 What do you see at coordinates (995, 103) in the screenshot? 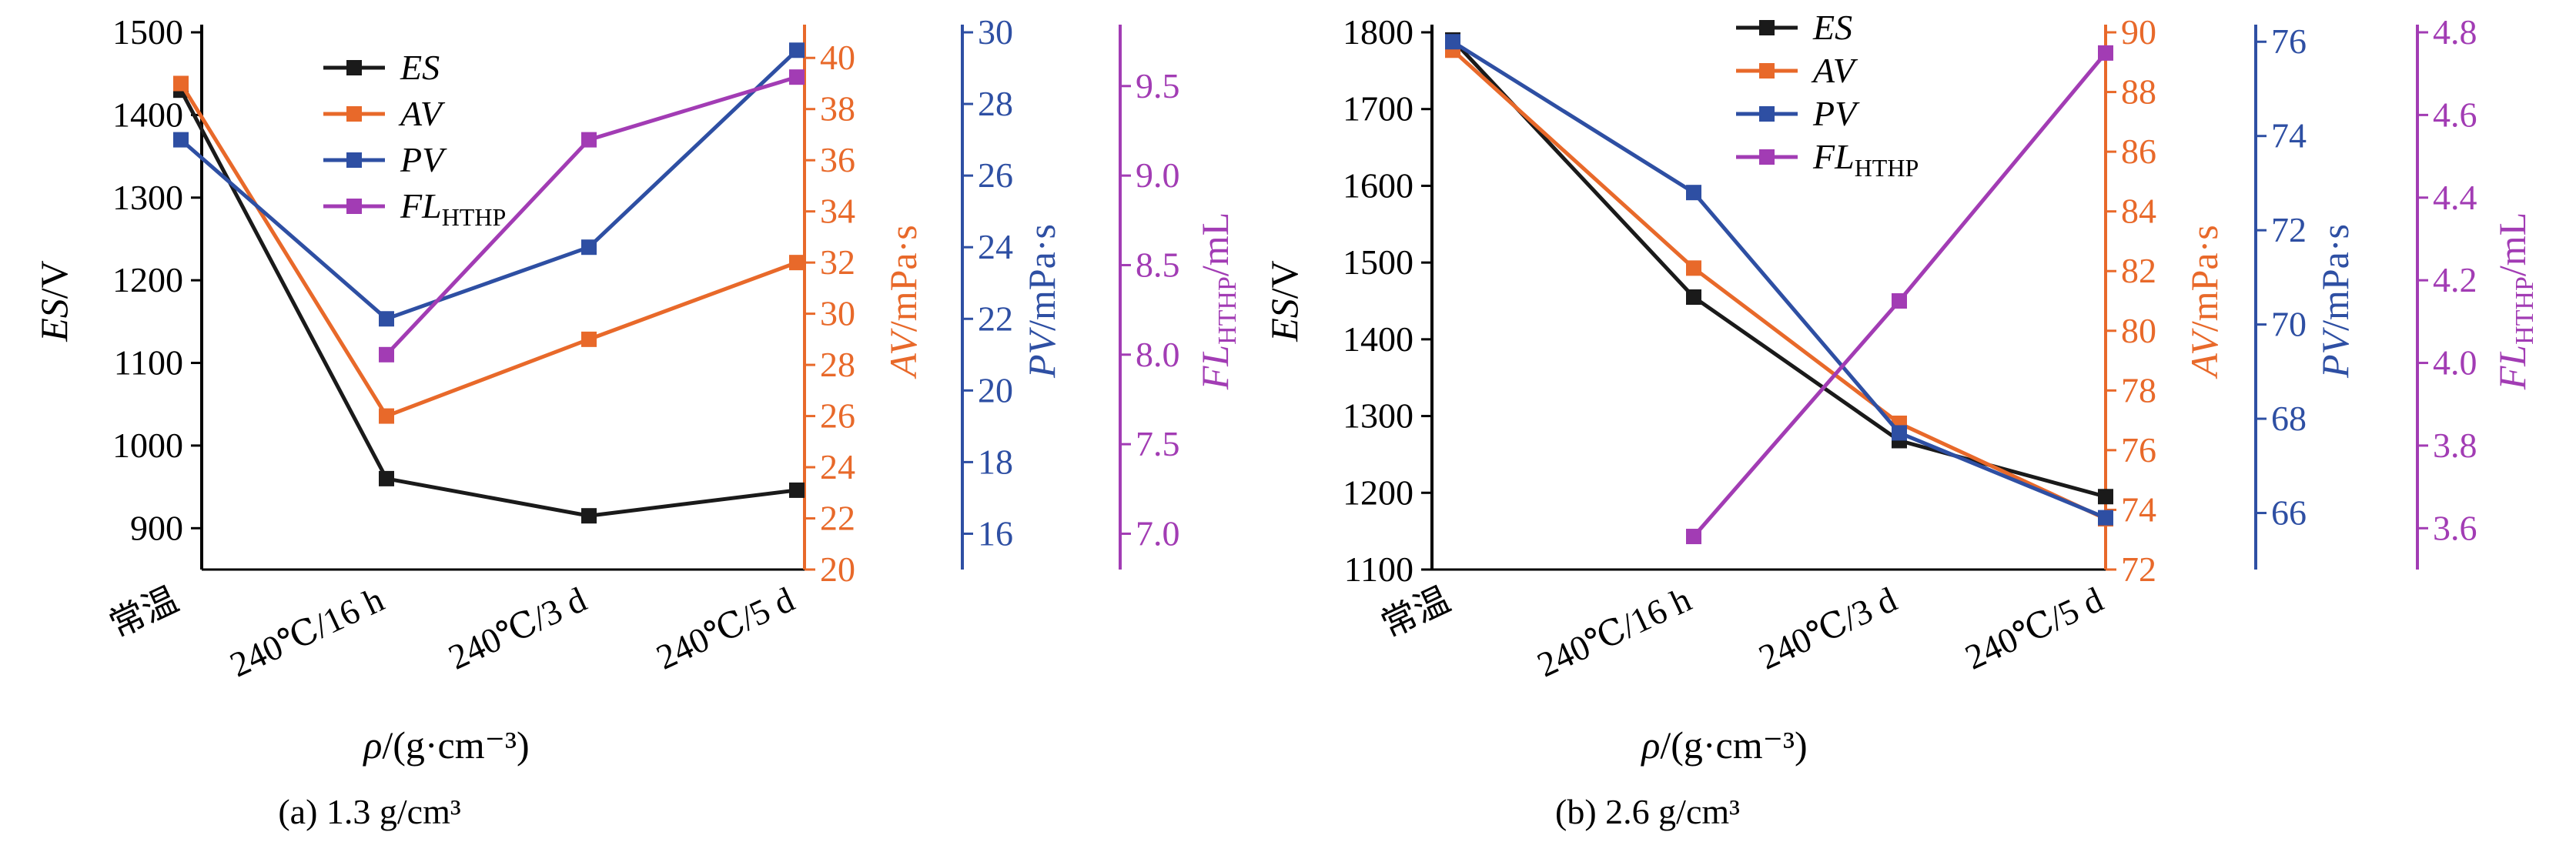
I see `y-tick-label: 28` at bounding box center [995, 103].